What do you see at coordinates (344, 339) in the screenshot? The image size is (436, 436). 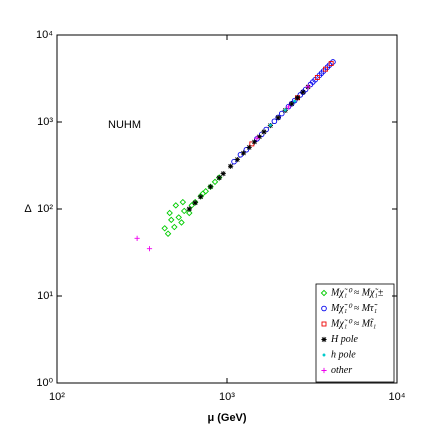 I see `legend-label: H pole` at bounding box center [344, 339].